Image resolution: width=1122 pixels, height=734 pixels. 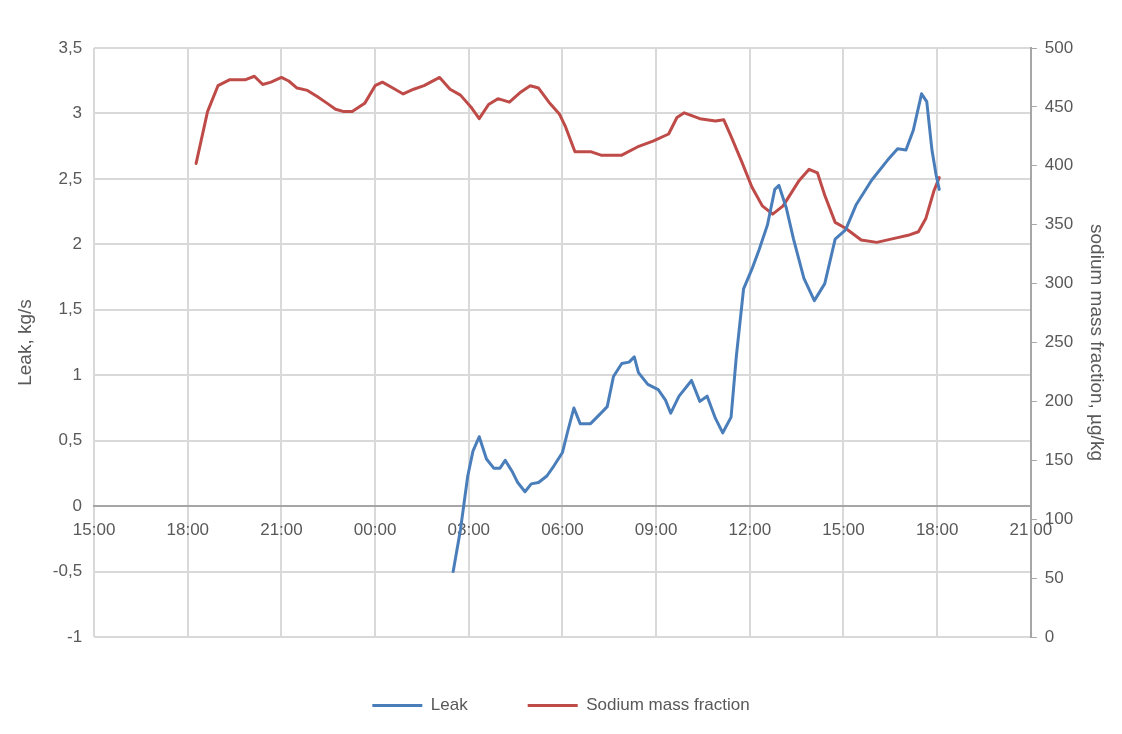 I want to click on y-tick-label: 3, so click(x=77, y=113).